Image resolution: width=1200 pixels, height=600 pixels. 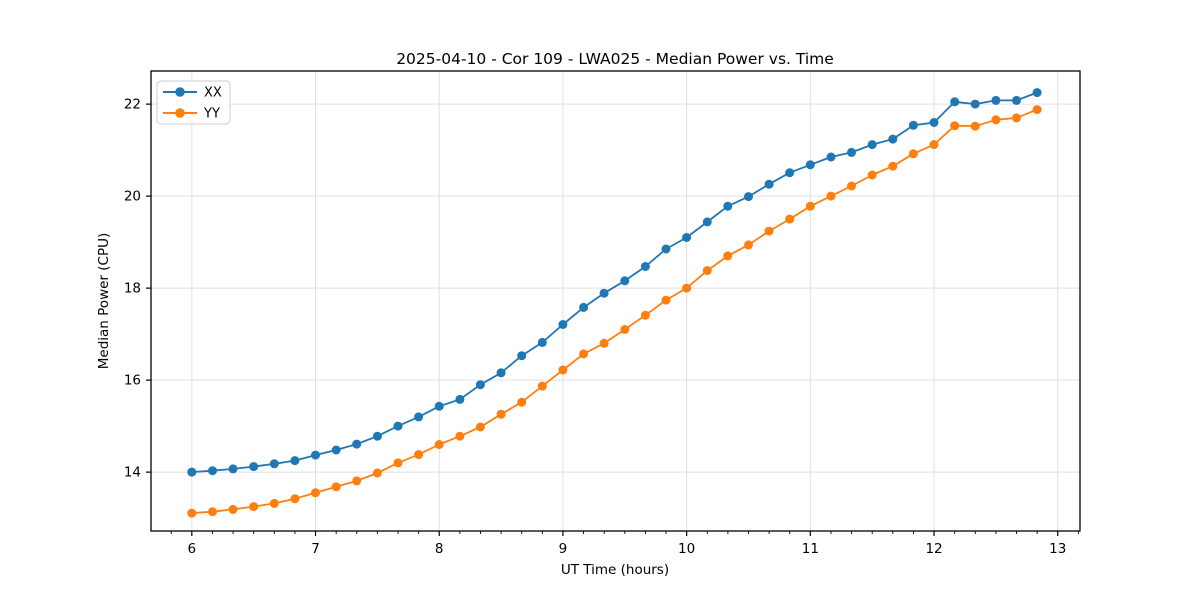 I want to click on y-tick-label: 22, so click(x=132, y=105).